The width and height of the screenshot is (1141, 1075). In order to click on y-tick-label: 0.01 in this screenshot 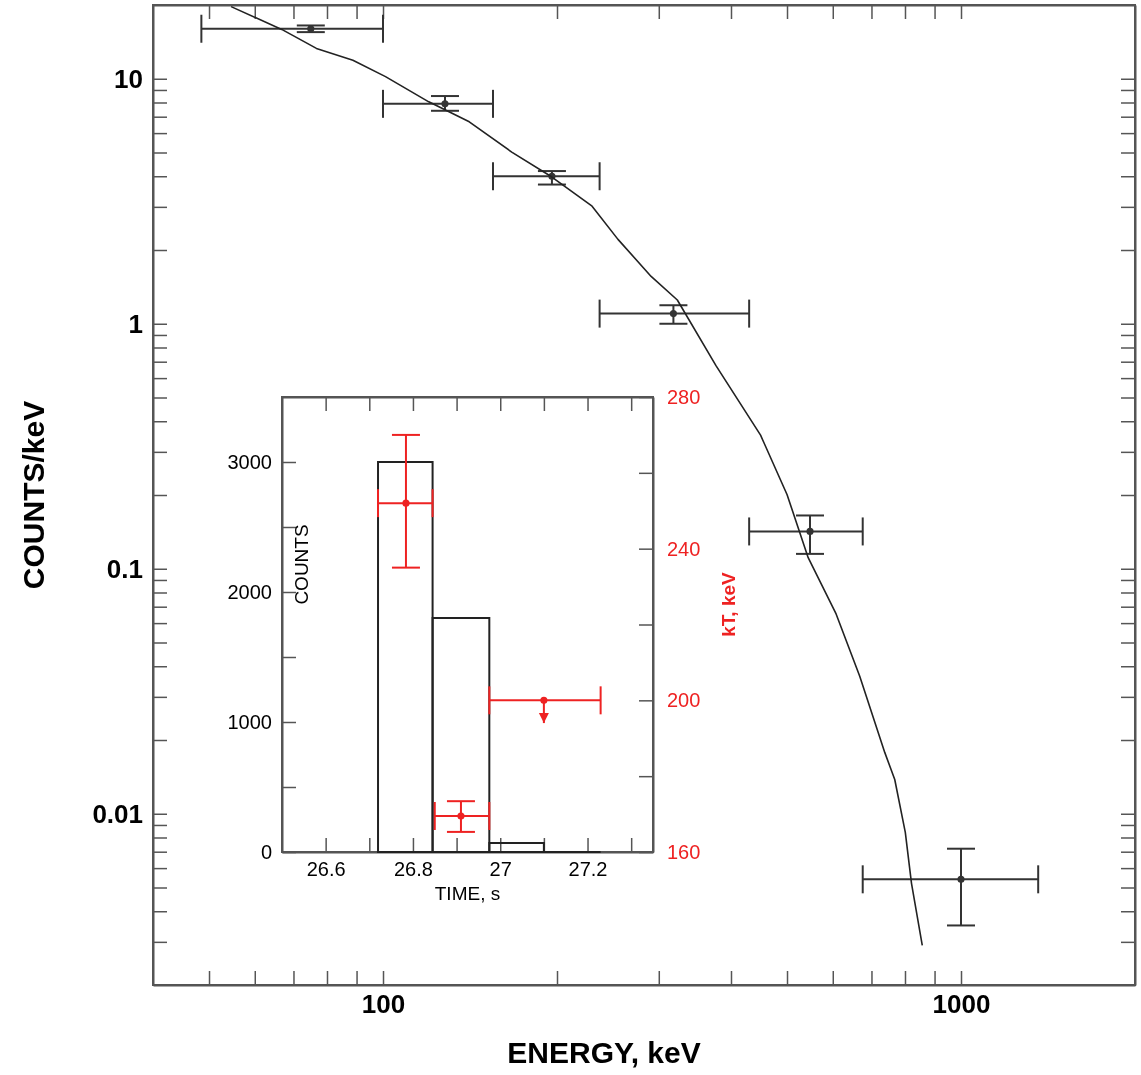, I will do `click(117, 813)`.